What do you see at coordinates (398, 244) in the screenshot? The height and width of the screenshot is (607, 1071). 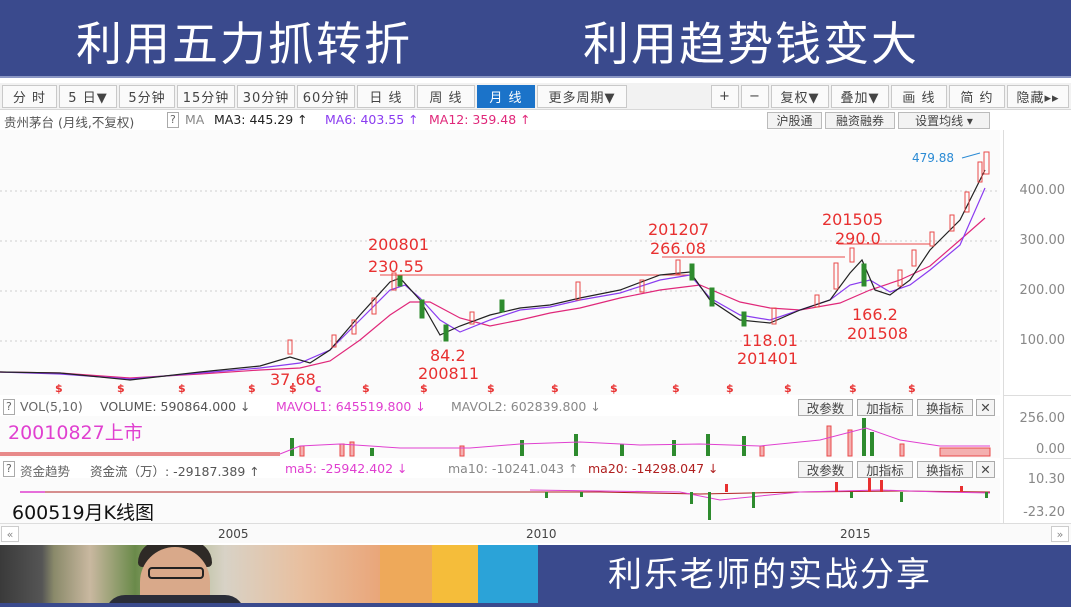 I see `annotation-200801: 200801` at bounding box center [398, 244].